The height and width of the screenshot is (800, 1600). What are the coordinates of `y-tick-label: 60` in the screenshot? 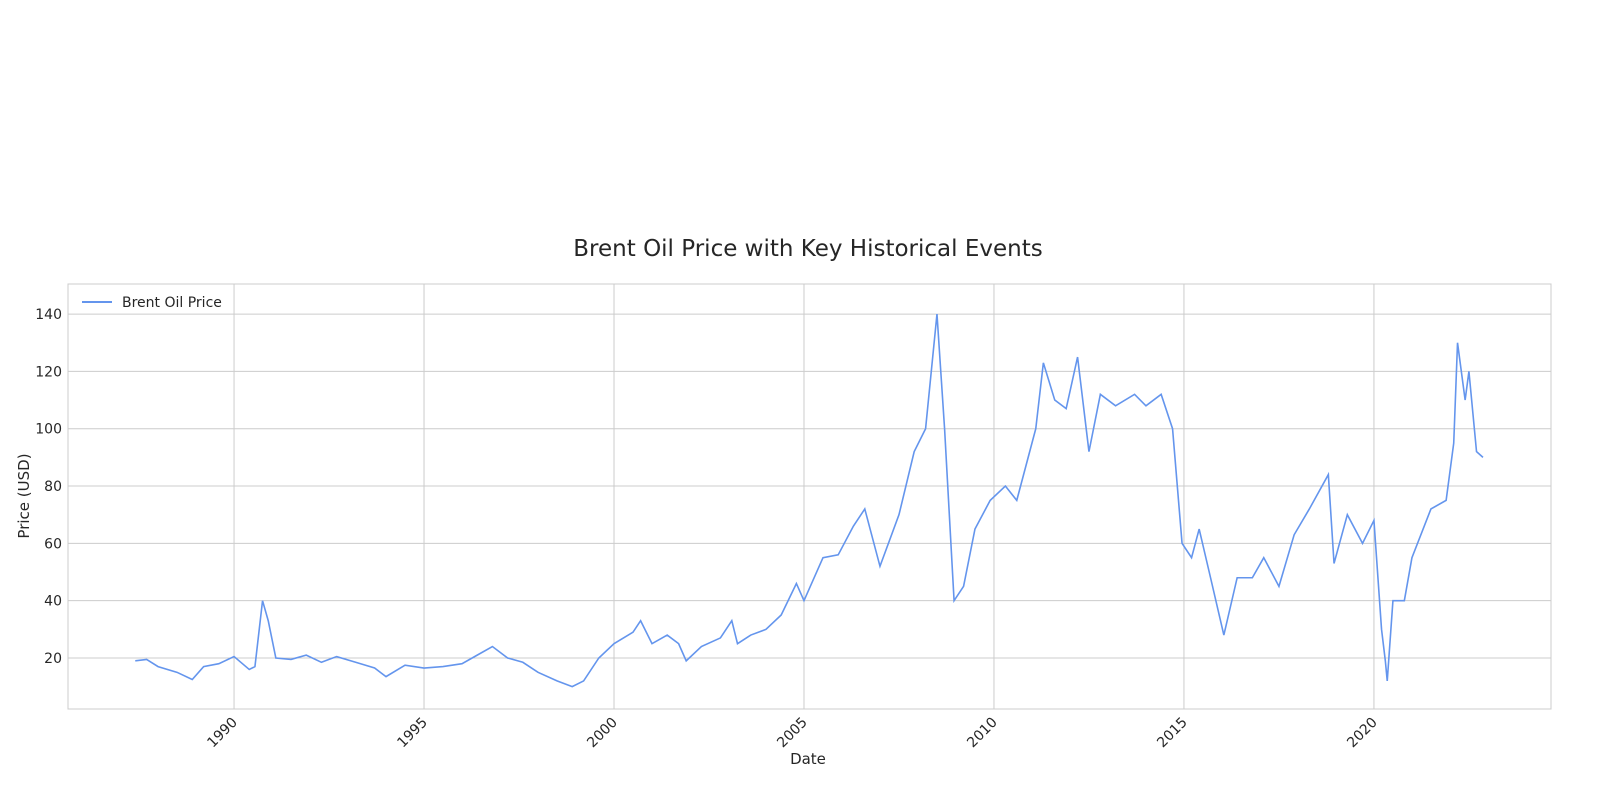 It's located at (53, 544).